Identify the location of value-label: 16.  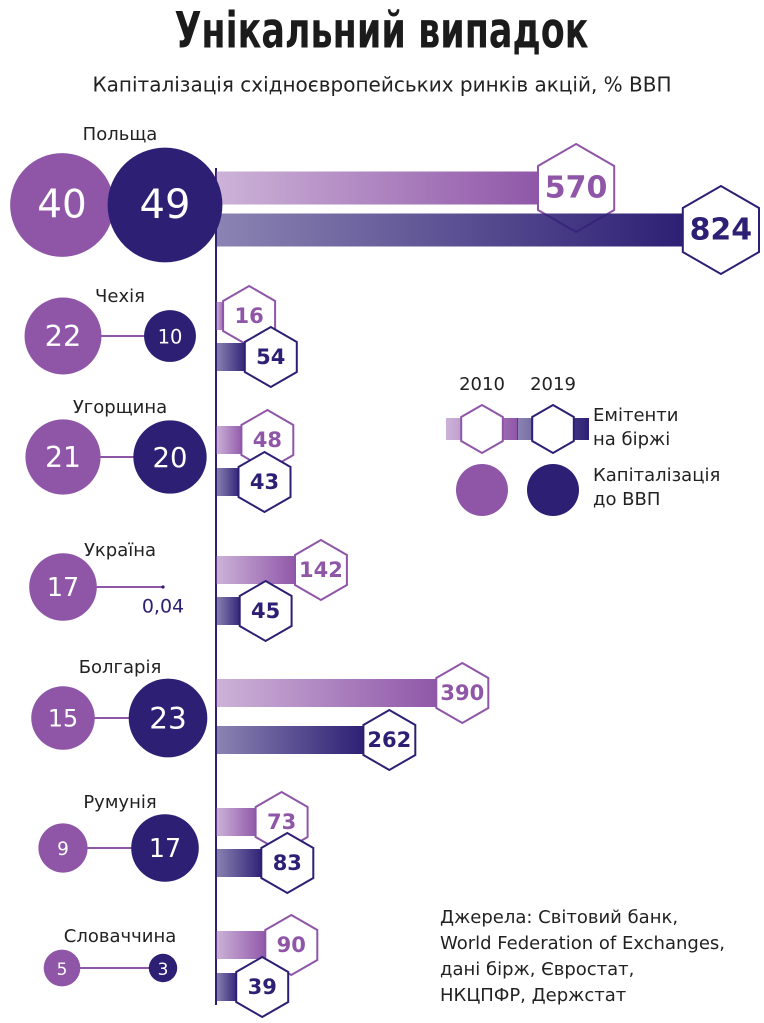
(249, 316).